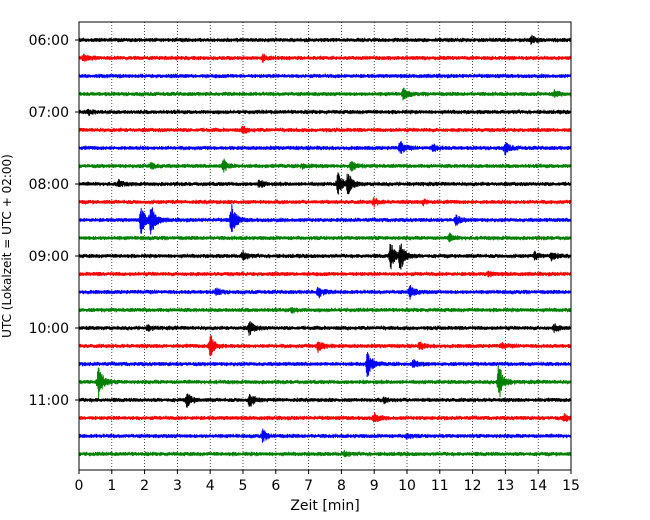 The width and height of the screenshot is (650, 520). Describe the element at coordinates (341, 486) in the screenshot. I see `x-tick-label-8: 8` at that location.